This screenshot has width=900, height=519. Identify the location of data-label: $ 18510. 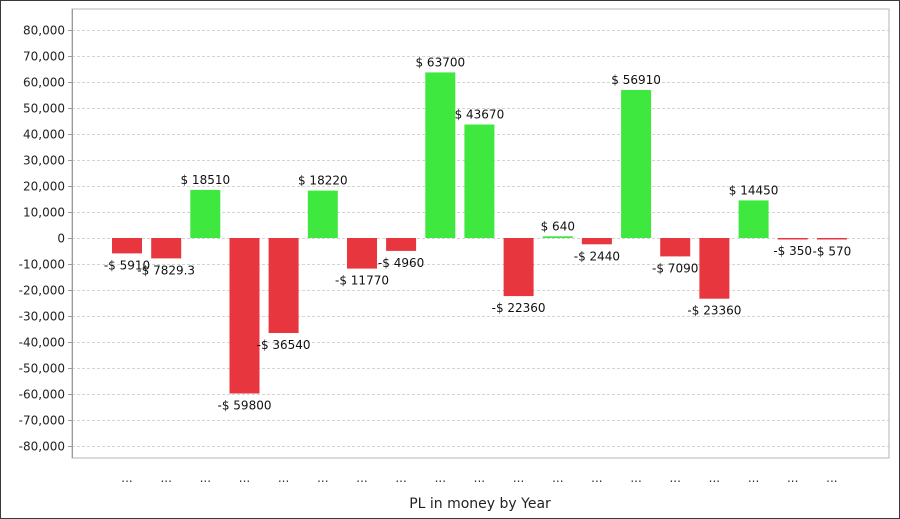
(205, 180).